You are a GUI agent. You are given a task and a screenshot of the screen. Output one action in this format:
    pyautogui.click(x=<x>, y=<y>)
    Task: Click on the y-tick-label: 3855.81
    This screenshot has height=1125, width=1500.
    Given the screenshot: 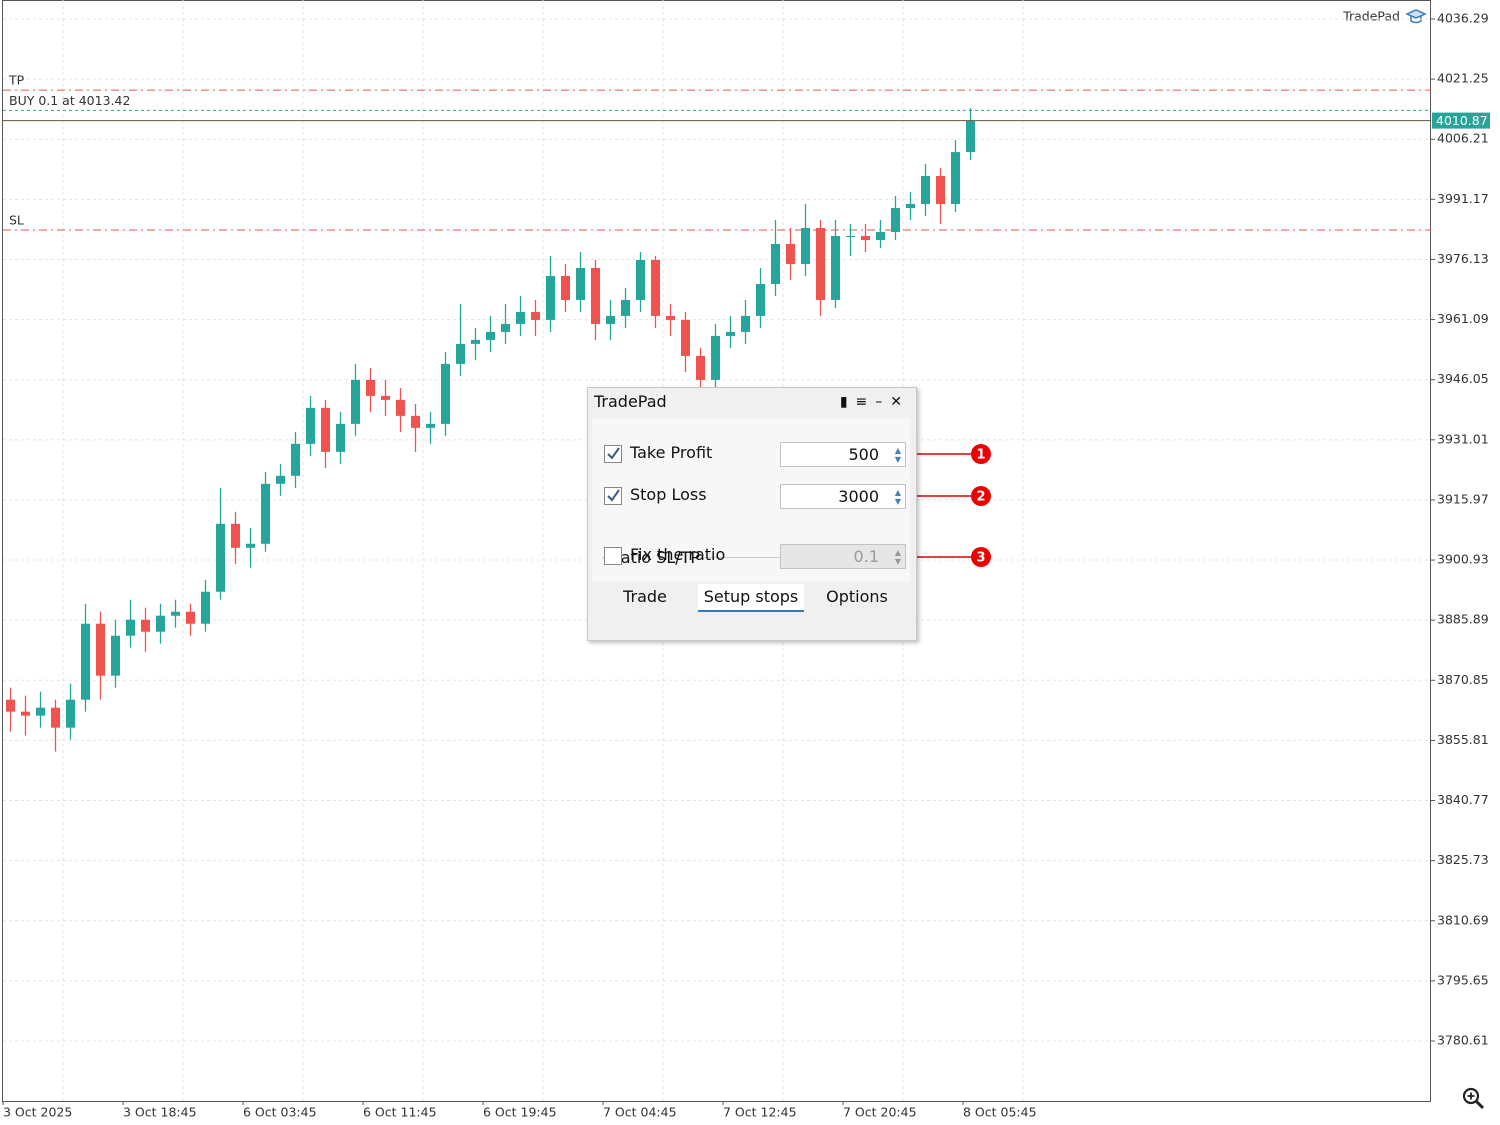 What is the action you would take?
    pyautogui.click(x=1463, y=739)
    